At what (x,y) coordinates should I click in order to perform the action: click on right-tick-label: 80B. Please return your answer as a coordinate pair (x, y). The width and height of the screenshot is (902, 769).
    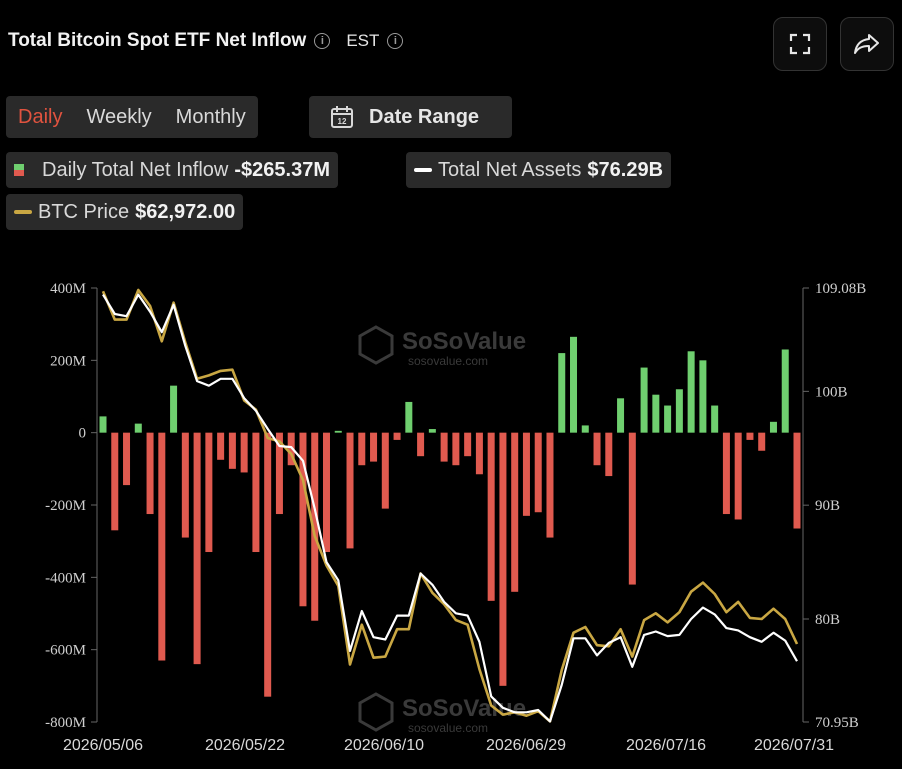
    Looking at the image, I should click on (827, 620).